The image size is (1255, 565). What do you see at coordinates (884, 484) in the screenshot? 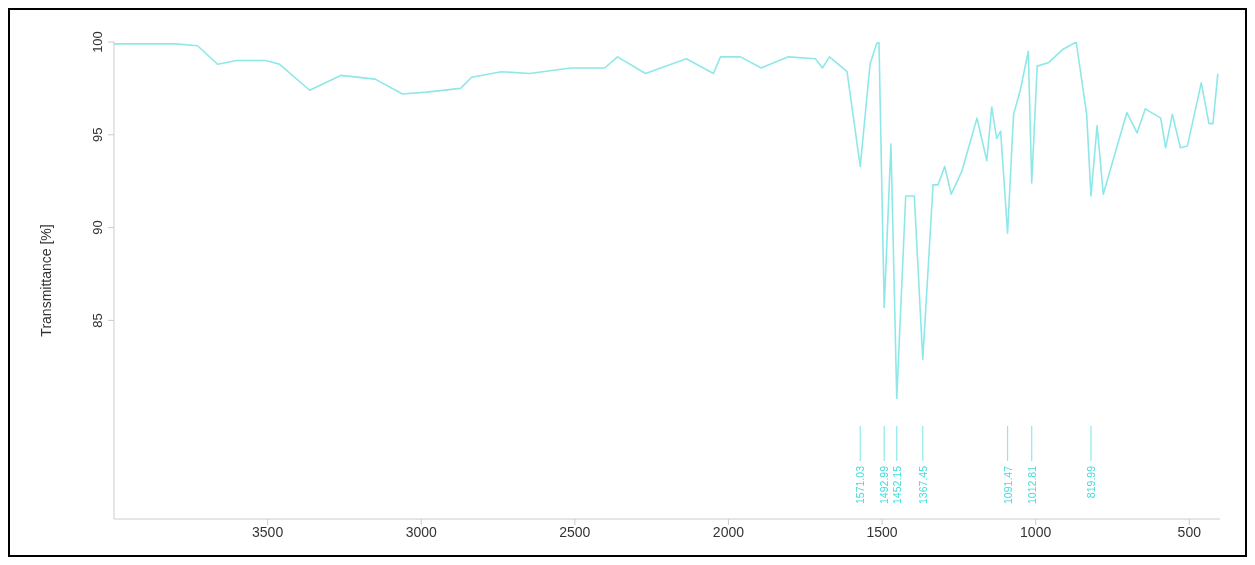
I see `ref-line-label: 1492.99` at bounding box center [884, 484].